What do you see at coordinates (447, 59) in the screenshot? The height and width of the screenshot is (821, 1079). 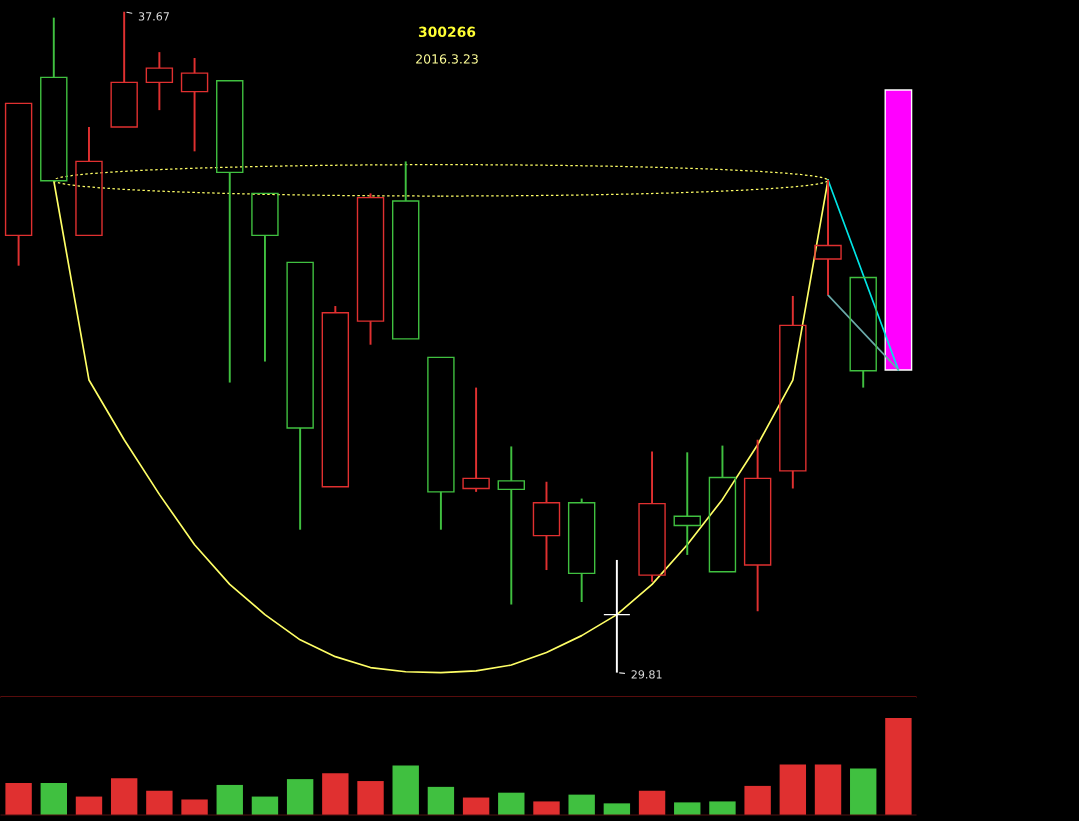 I see `text: 2016.3.23` at bounding box center [447, 59].